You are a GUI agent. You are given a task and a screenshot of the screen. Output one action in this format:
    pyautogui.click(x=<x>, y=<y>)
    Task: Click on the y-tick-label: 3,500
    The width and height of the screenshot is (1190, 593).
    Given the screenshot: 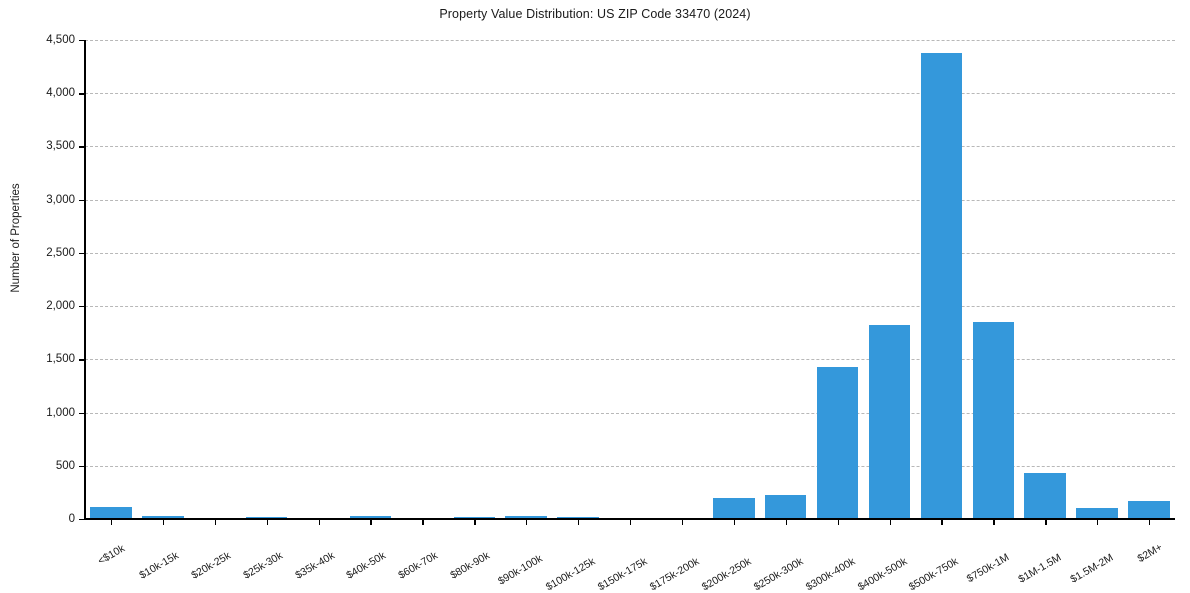 What is the action you would take?
    pyautogui.click(x=60, y=146)
    